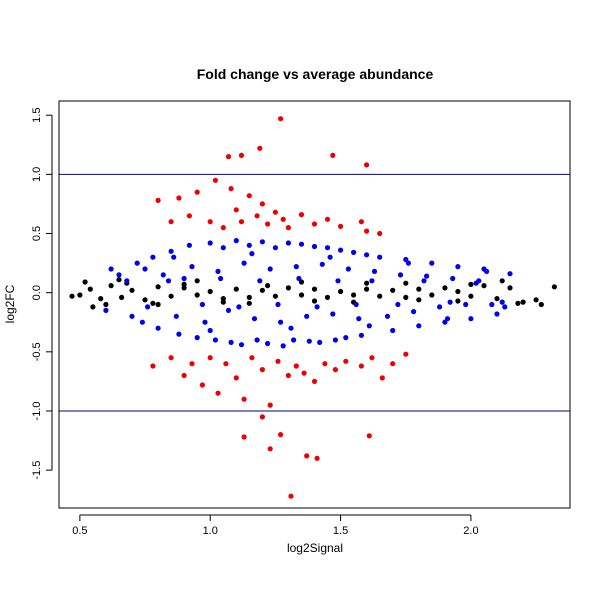 The width and height of the screenshot is (600, 600). I want to click on y-tick-label: 0.0, so click(37, 292).